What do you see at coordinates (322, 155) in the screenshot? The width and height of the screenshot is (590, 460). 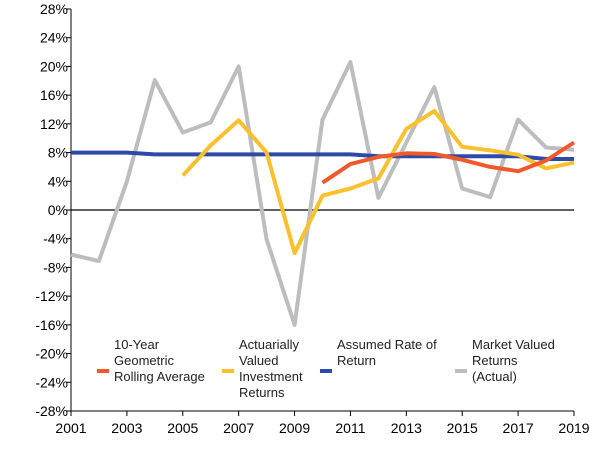 I see `series-line-assumed-rate-of-return` at bounding box center [322, 155].